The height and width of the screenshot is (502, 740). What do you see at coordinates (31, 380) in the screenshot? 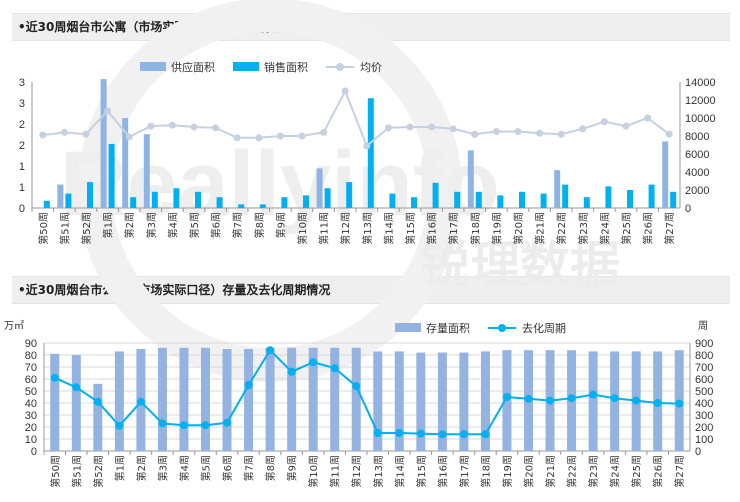
I see `left-tick-label: 60` at bounding box center [31, 380].